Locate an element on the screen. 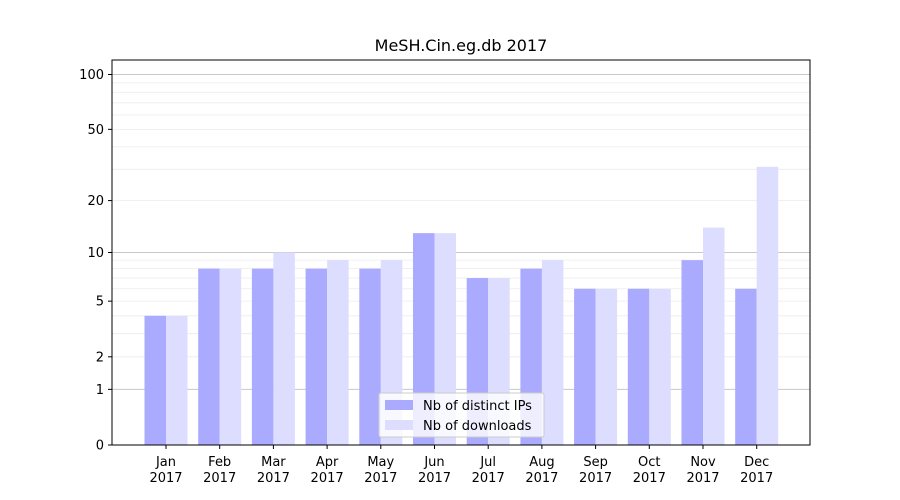 The image size is (900, 500). x-tick-label: Jun 2017 is located at coordinates (434, 470).